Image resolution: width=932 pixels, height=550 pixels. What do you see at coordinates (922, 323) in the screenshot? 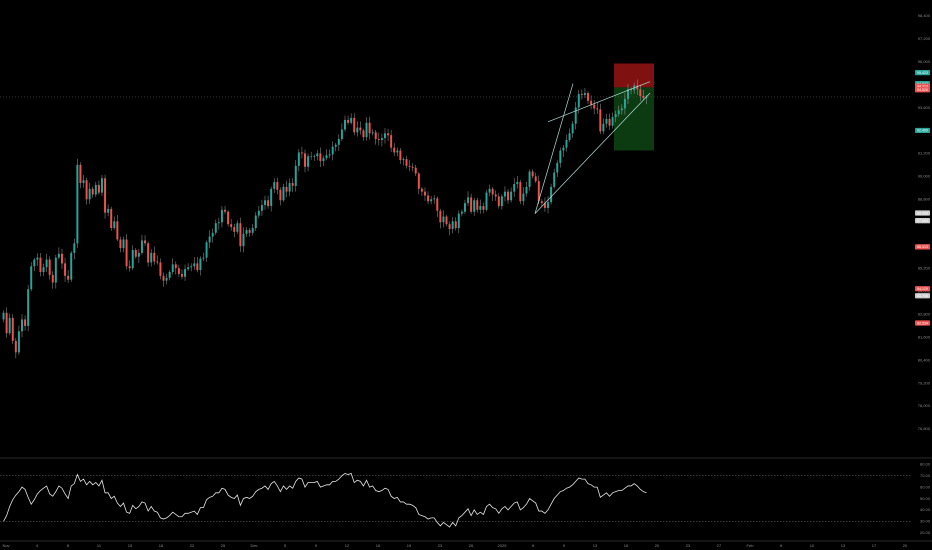
I see `price-badge-label: 82,334` at bounding box center [922, 323].